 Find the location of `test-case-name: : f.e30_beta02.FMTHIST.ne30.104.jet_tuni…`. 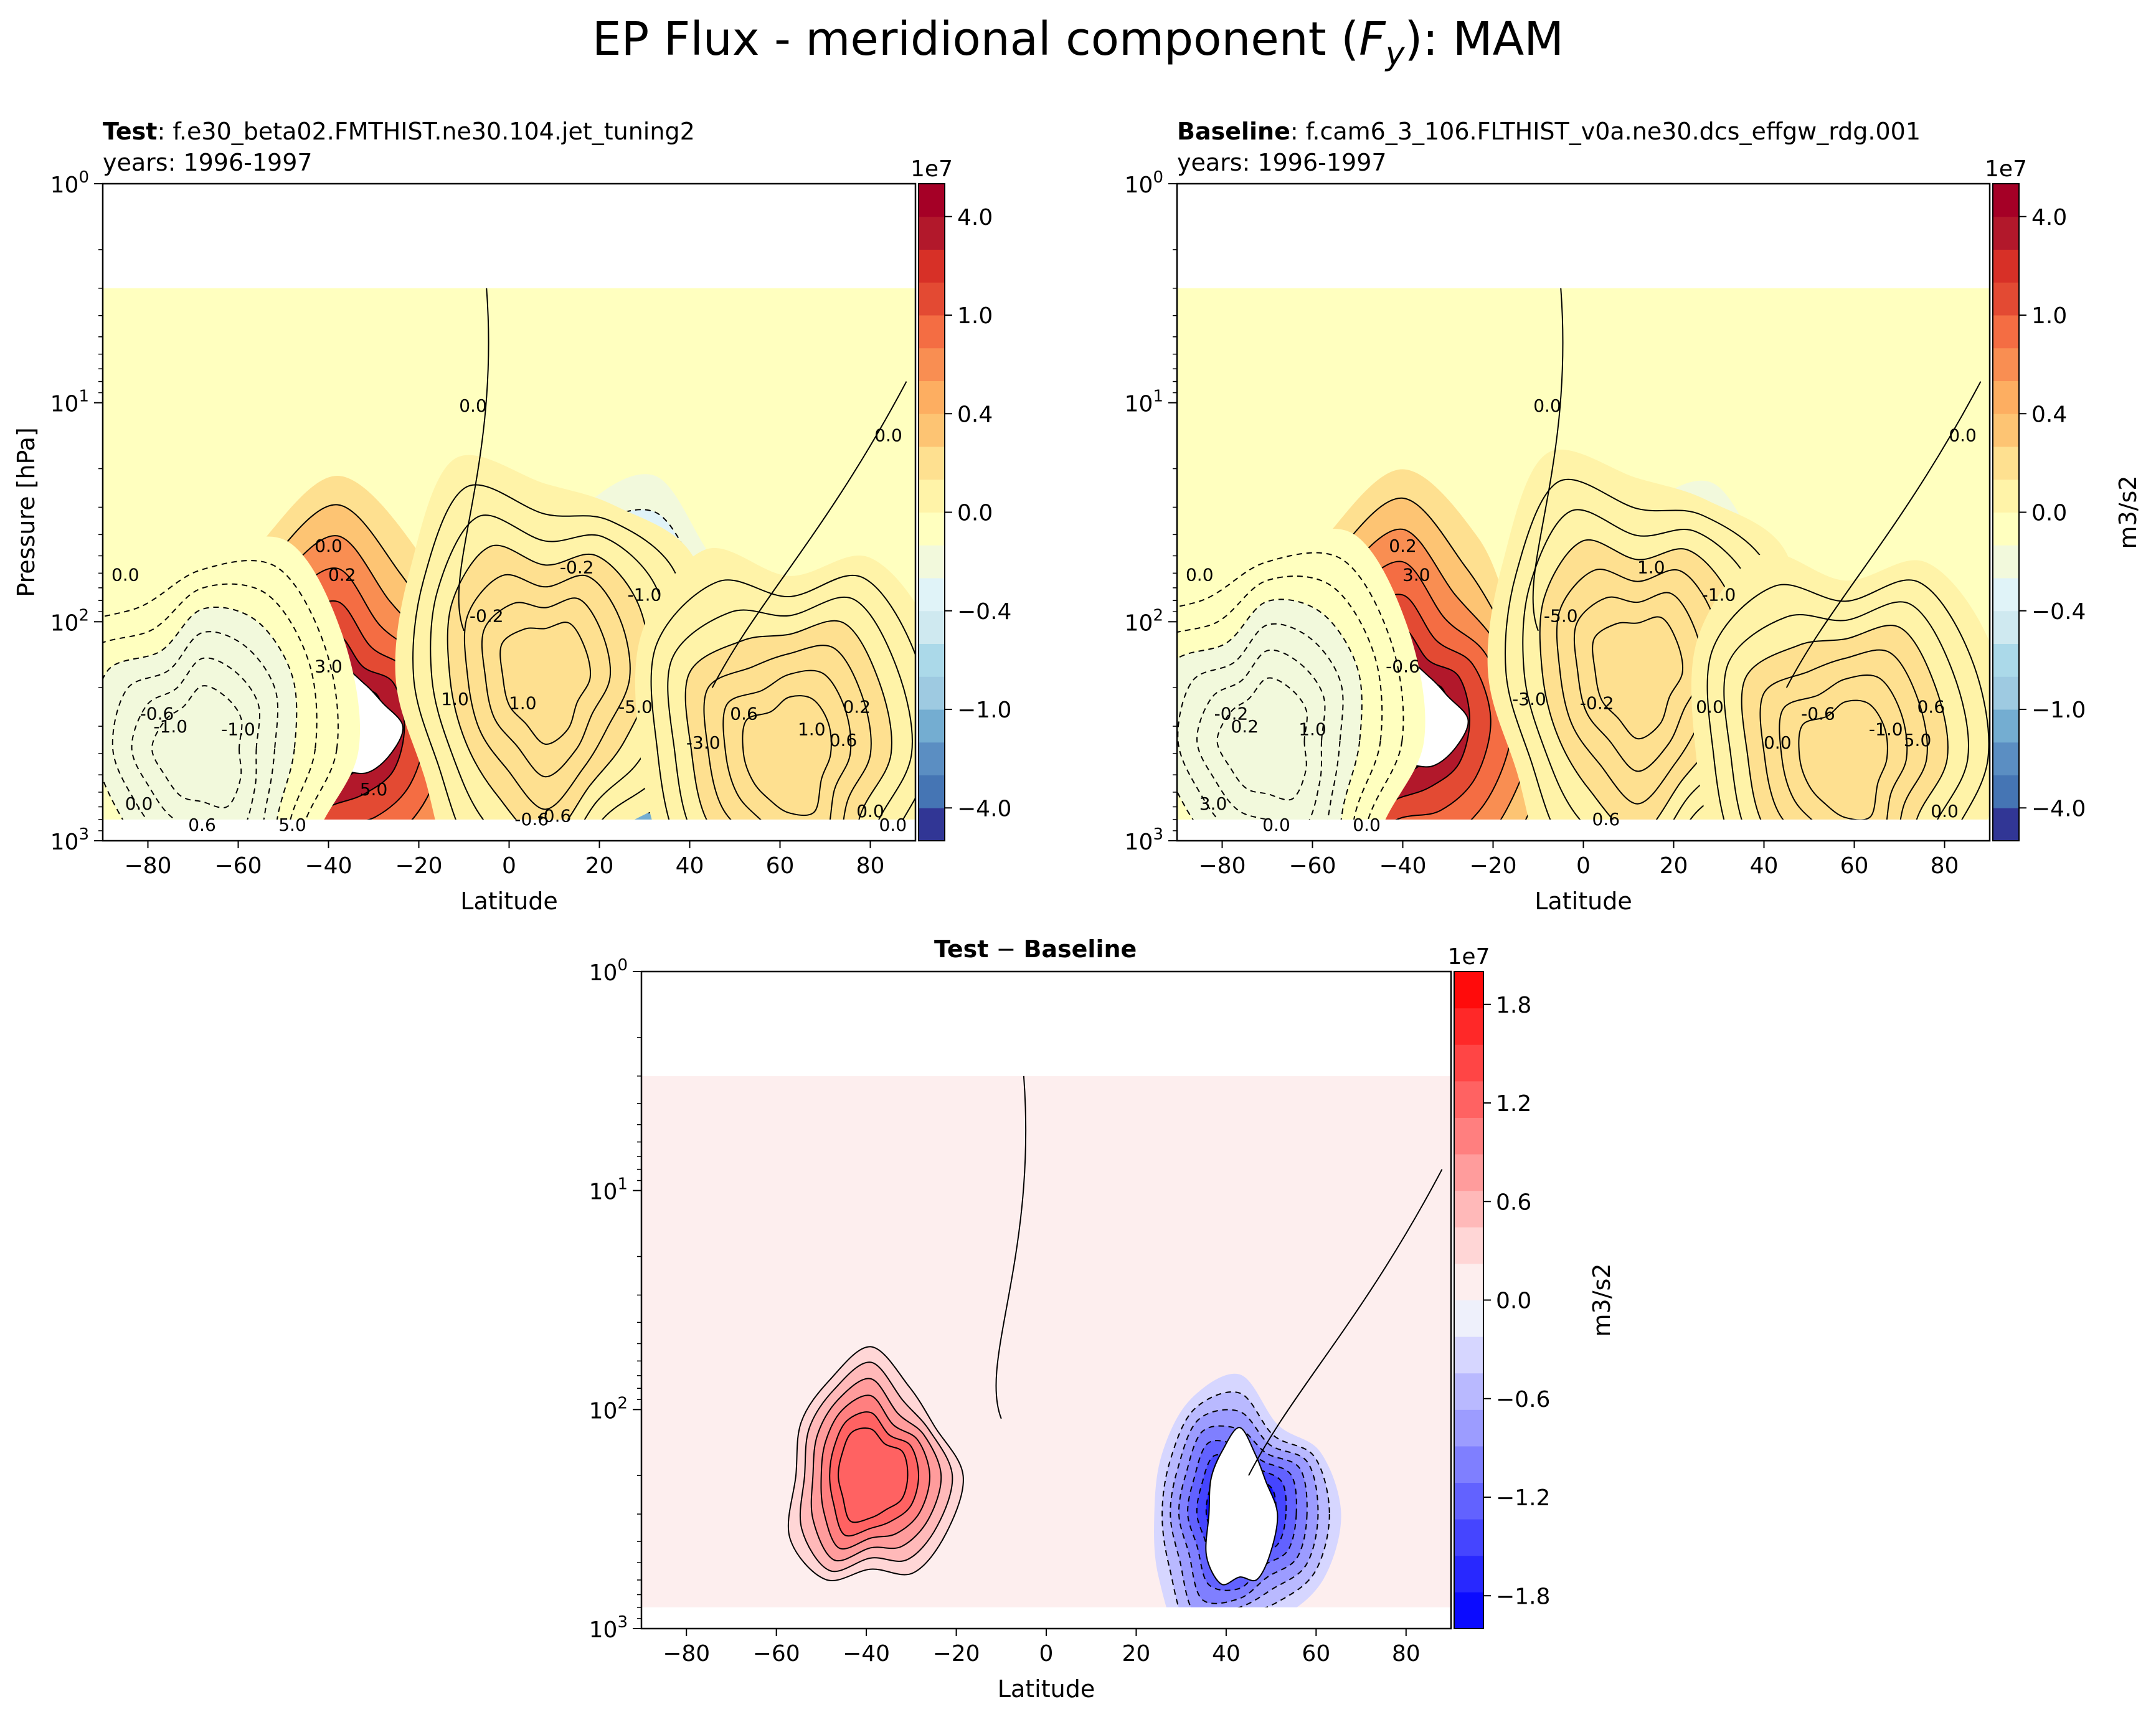

test-case-name: : f.e30_beta02.FMTHIST.ne30.104.jet_tuni… is located at coordinates (426, 131).